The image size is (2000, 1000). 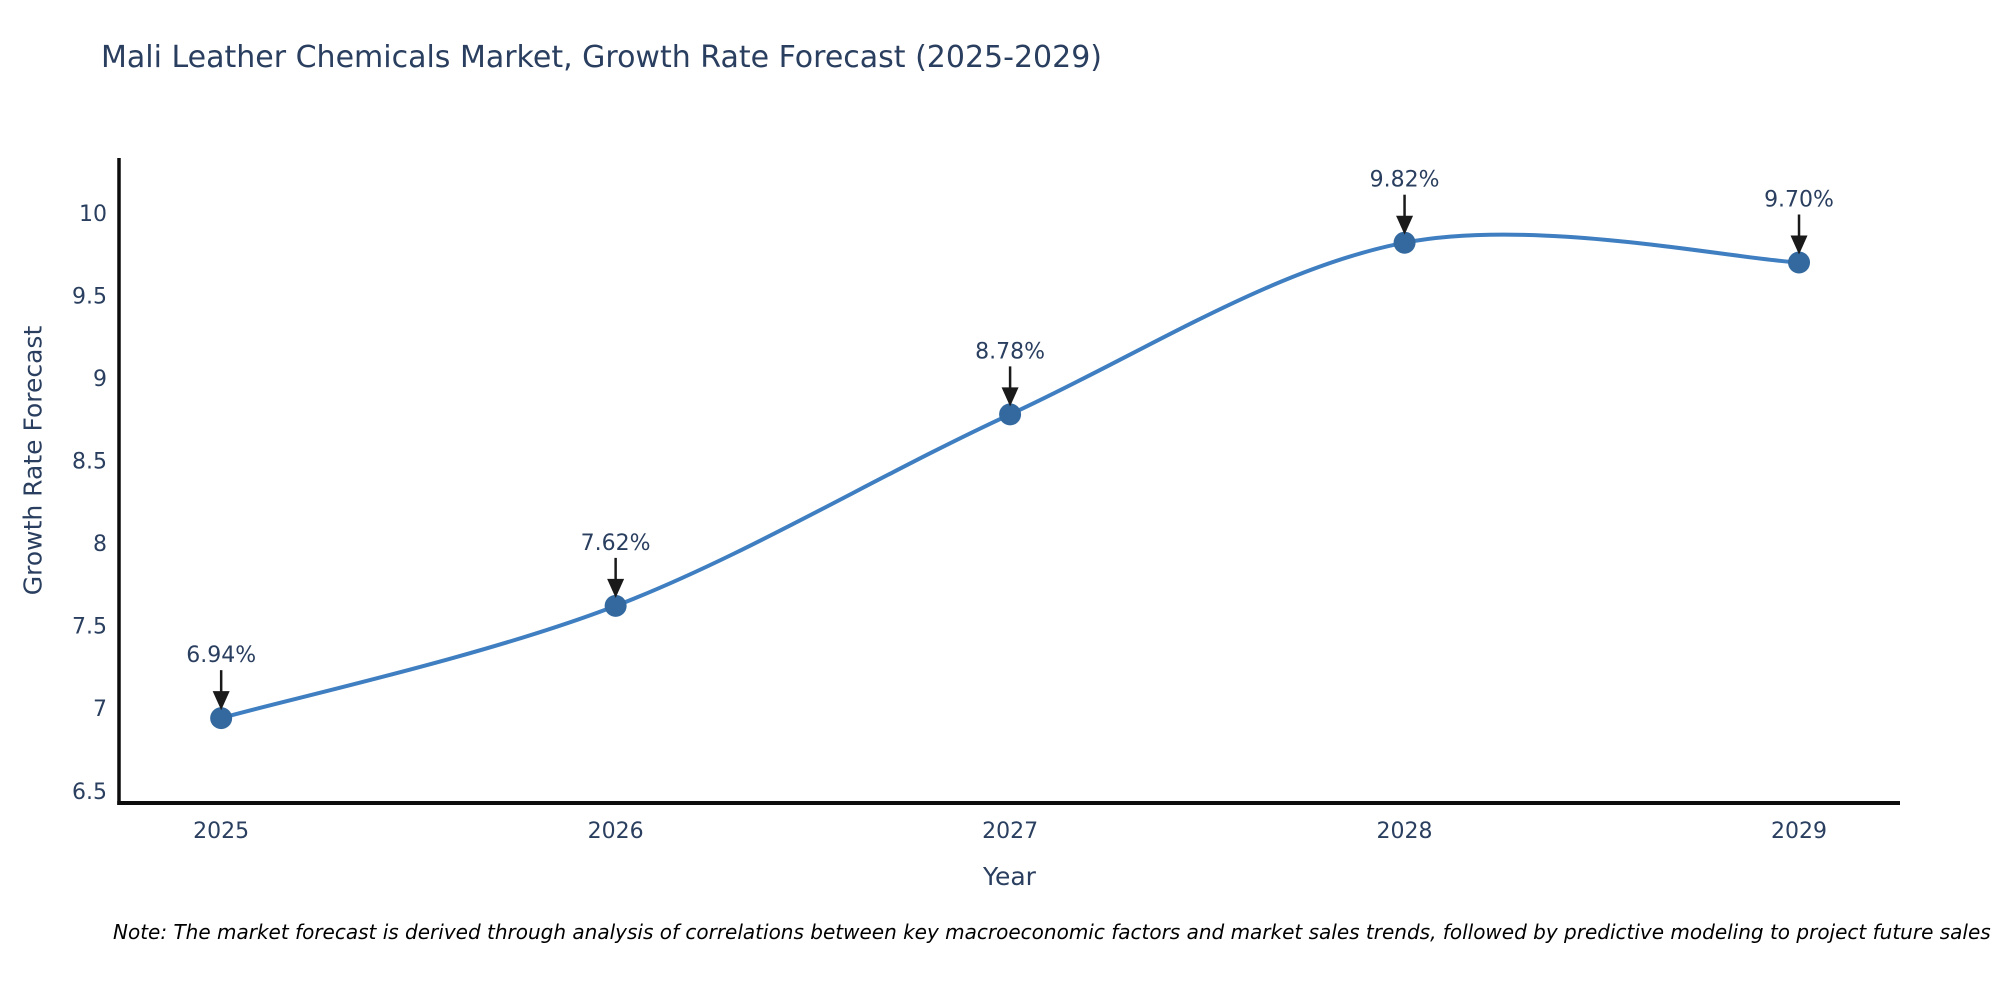 I want to click on y-tick-label: 7, so click(x=100, y=709).